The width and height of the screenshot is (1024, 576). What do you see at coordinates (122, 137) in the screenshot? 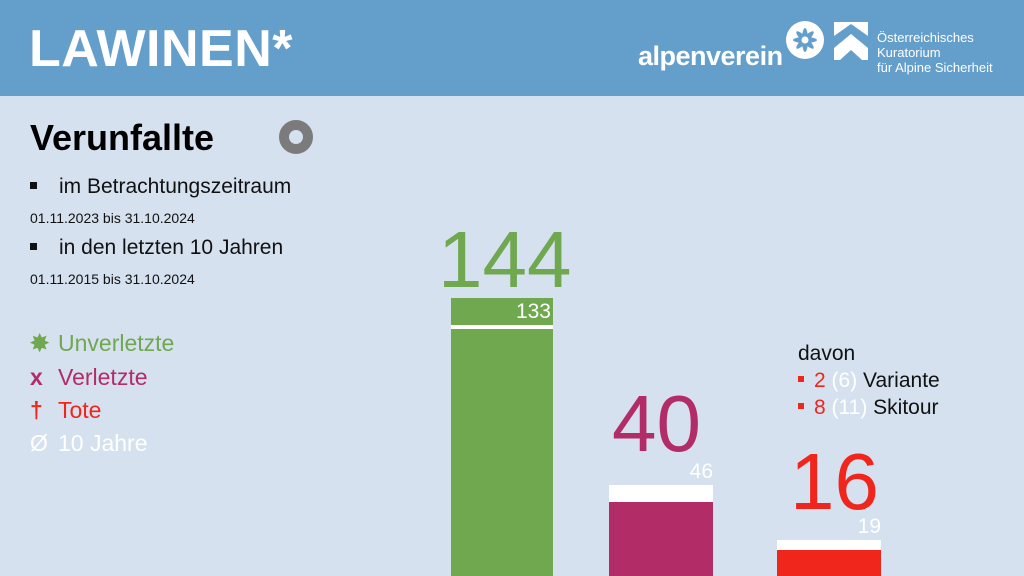
I see `section-title: Verunfallte` at bounding box center [122, 137].